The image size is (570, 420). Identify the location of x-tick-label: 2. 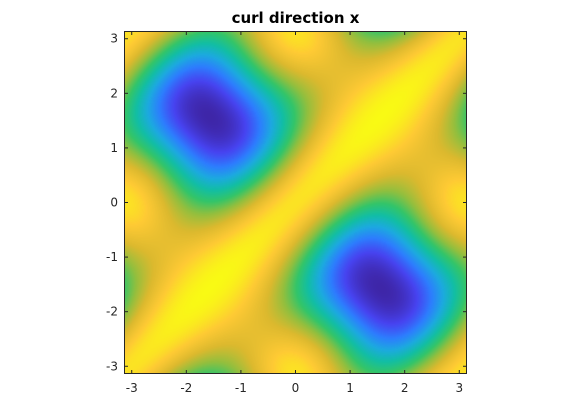
(405, 388).